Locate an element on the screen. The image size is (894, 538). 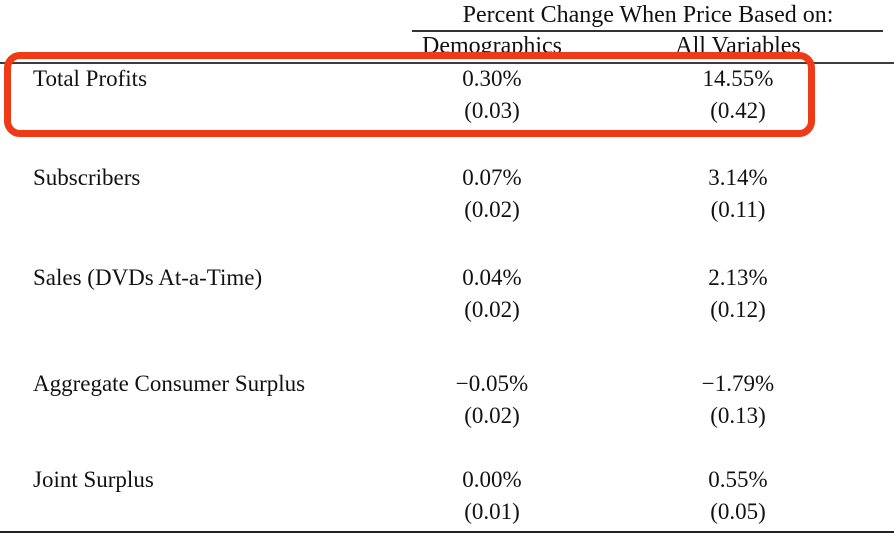
row-label: Joint Surplus is located at coordinates (93, 479).